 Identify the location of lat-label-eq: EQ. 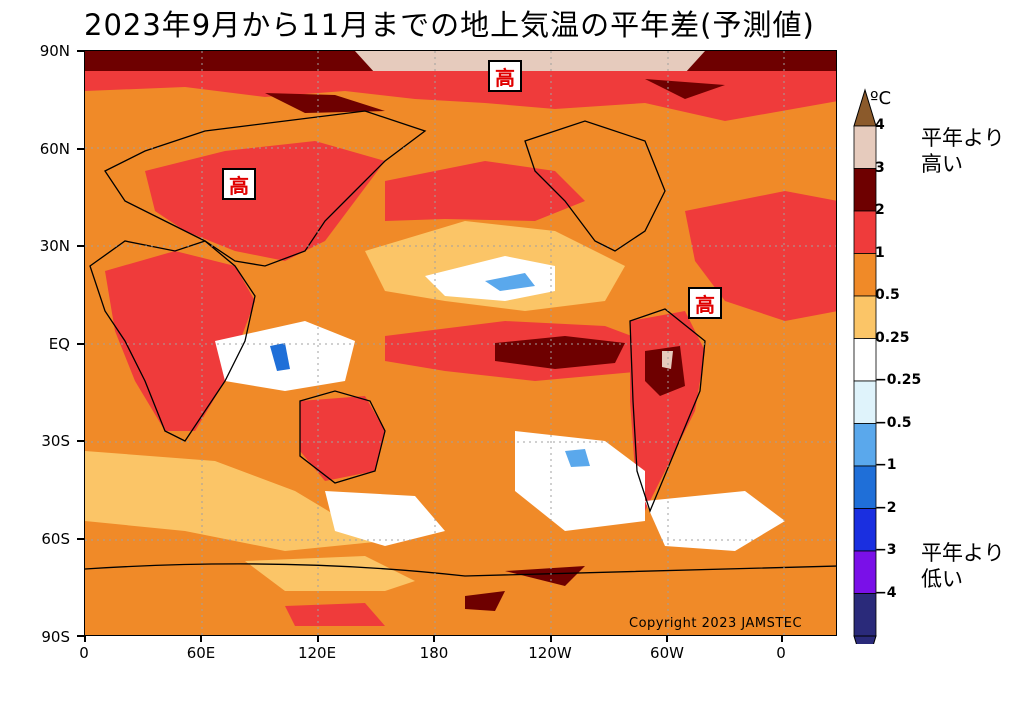
(59, 344).